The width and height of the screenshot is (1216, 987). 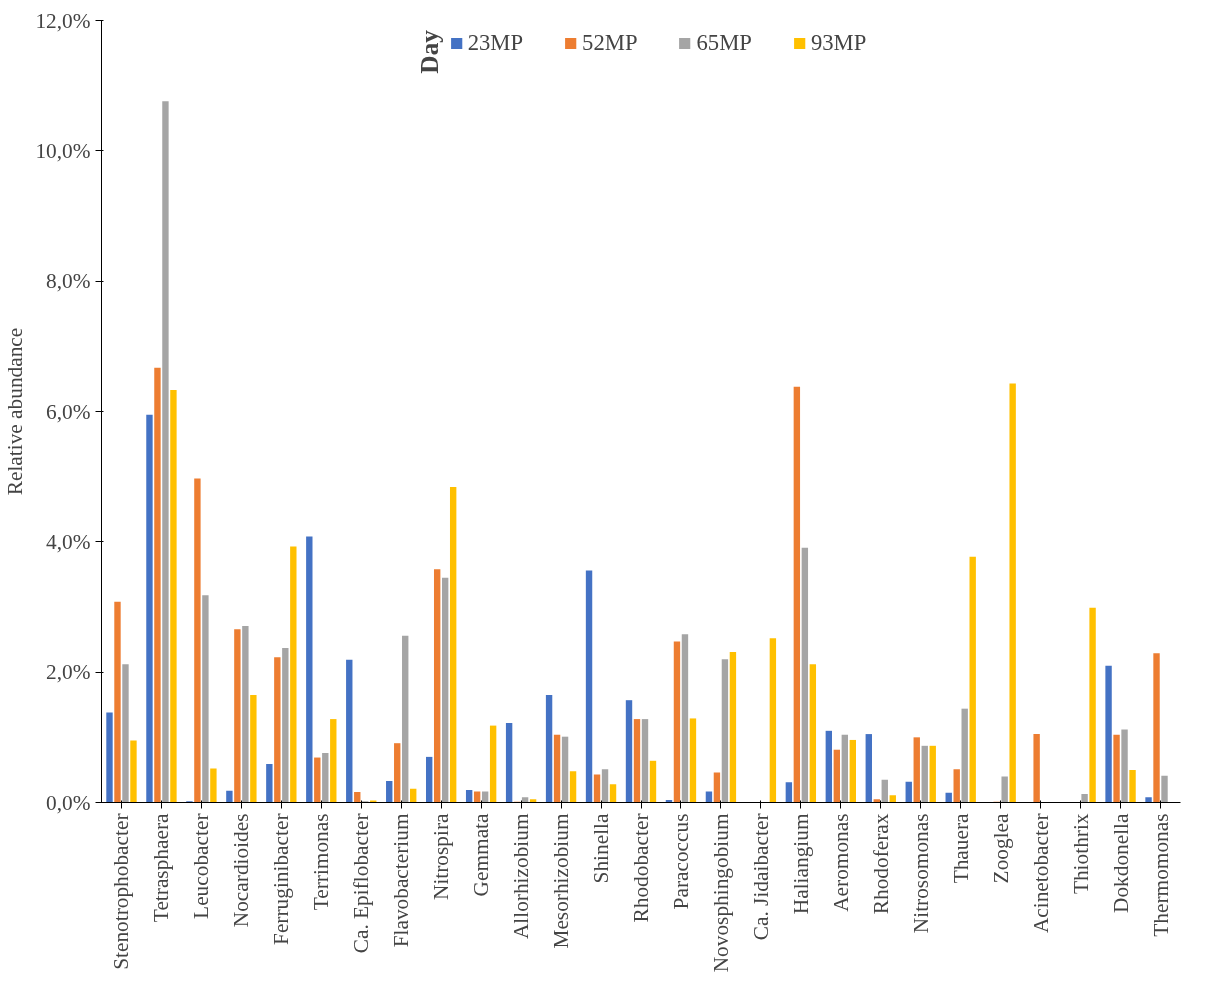 I want to click on legend-label: 65MP, so click(x=724, y=43).